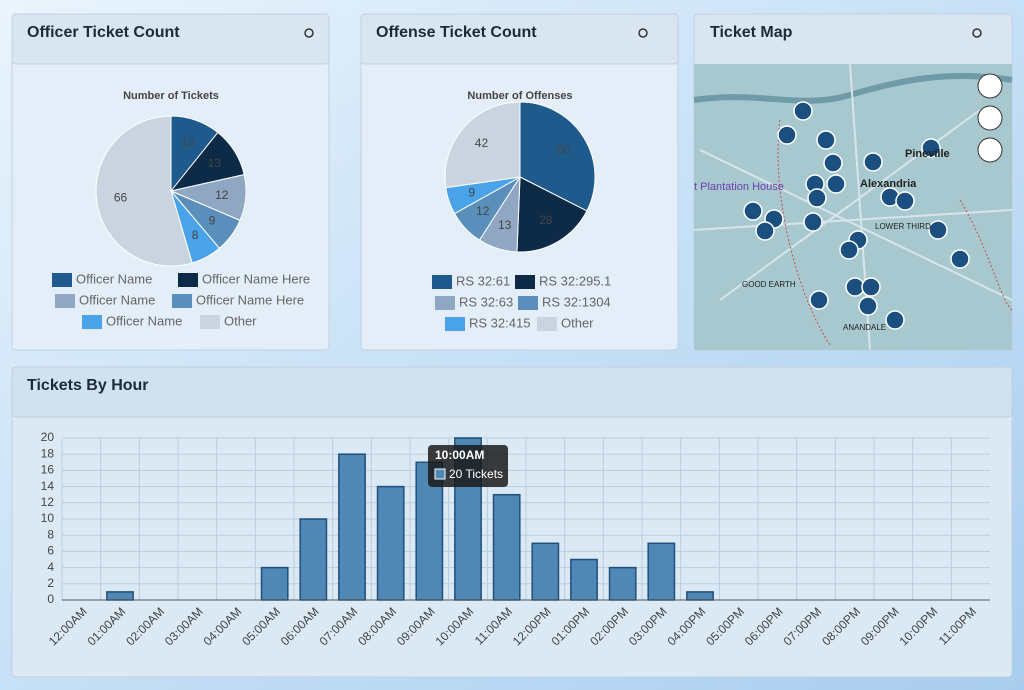  I want to click on tooltip-text: 20 Tickets, so click(476, 474).